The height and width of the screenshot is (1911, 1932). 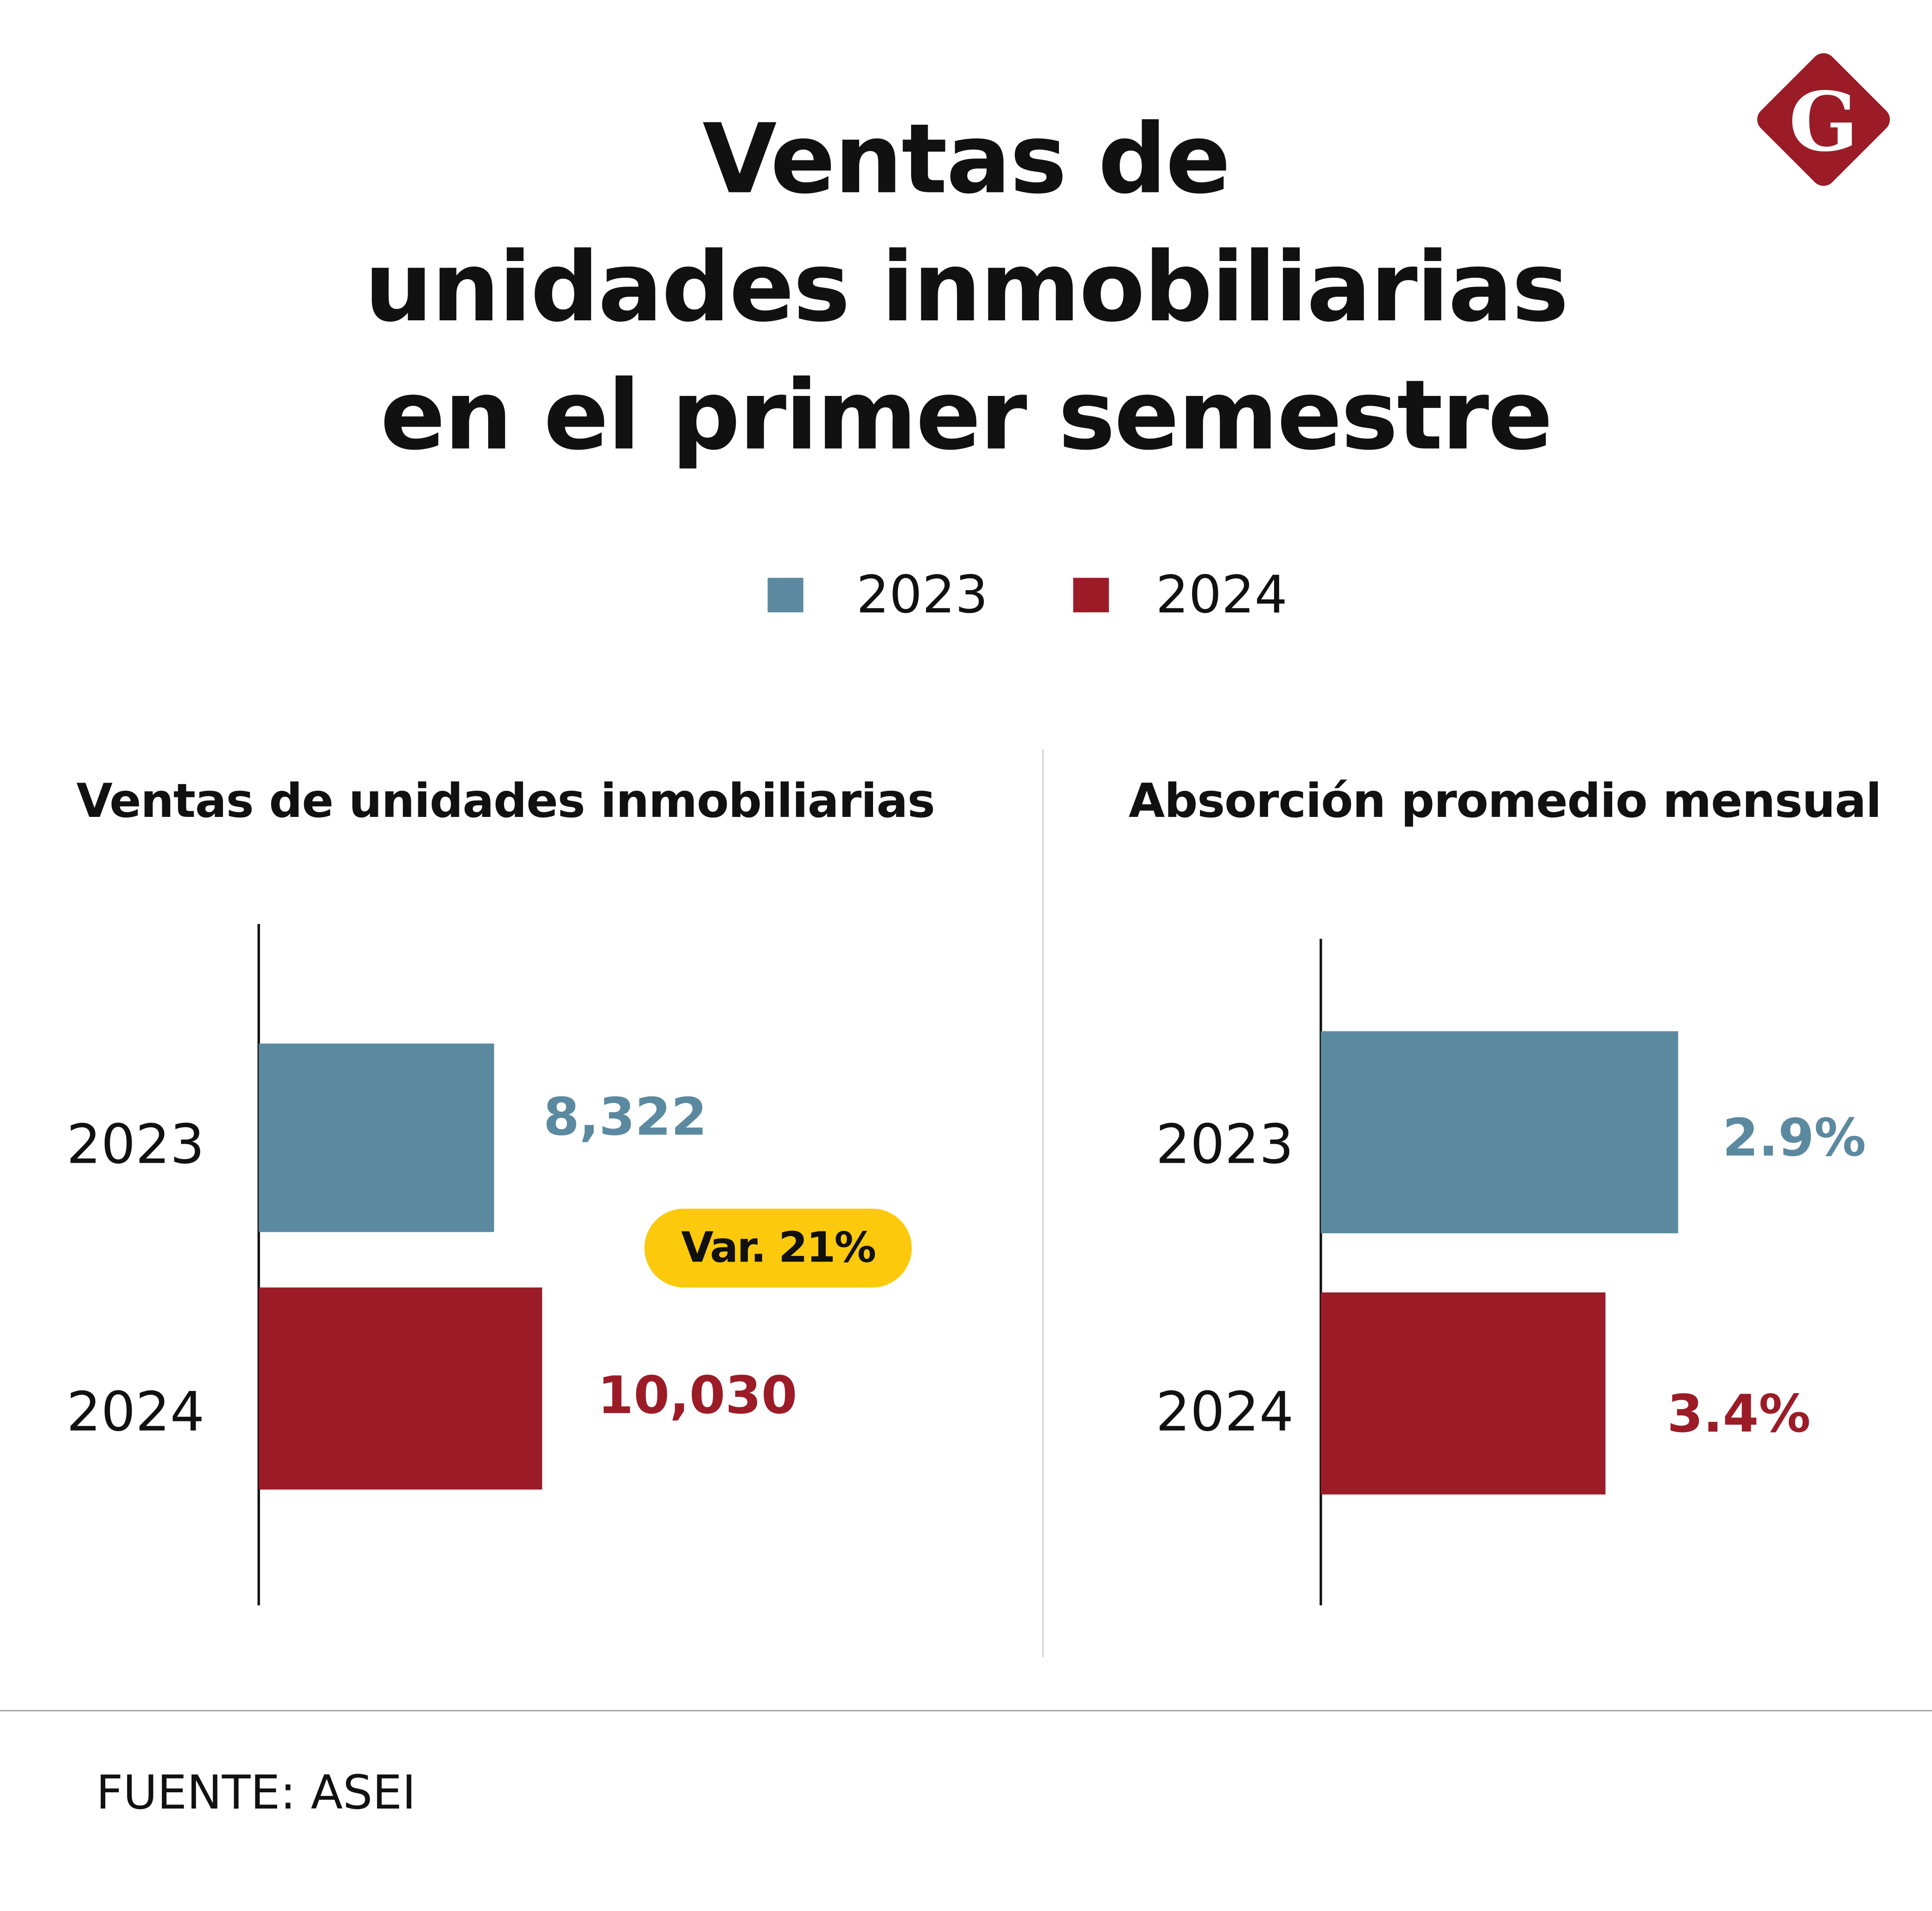 What do you see at coordinates (922, 594) in the screenshot?
I see `legend-label-2023: 2023` at bounding box center [922, 594].